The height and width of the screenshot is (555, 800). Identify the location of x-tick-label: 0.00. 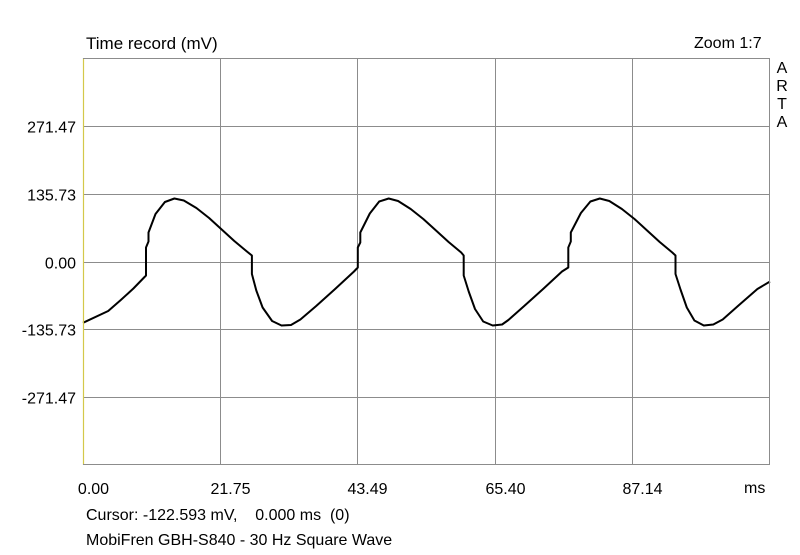
(93, 489).